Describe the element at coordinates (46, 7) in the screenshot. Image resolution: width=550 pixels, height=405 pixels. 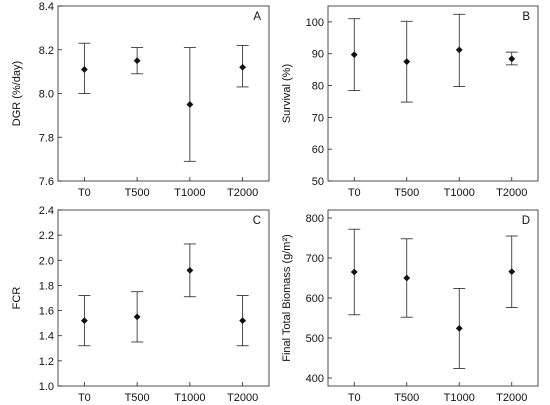
I see `y-tick-label: 8.4` at that location.